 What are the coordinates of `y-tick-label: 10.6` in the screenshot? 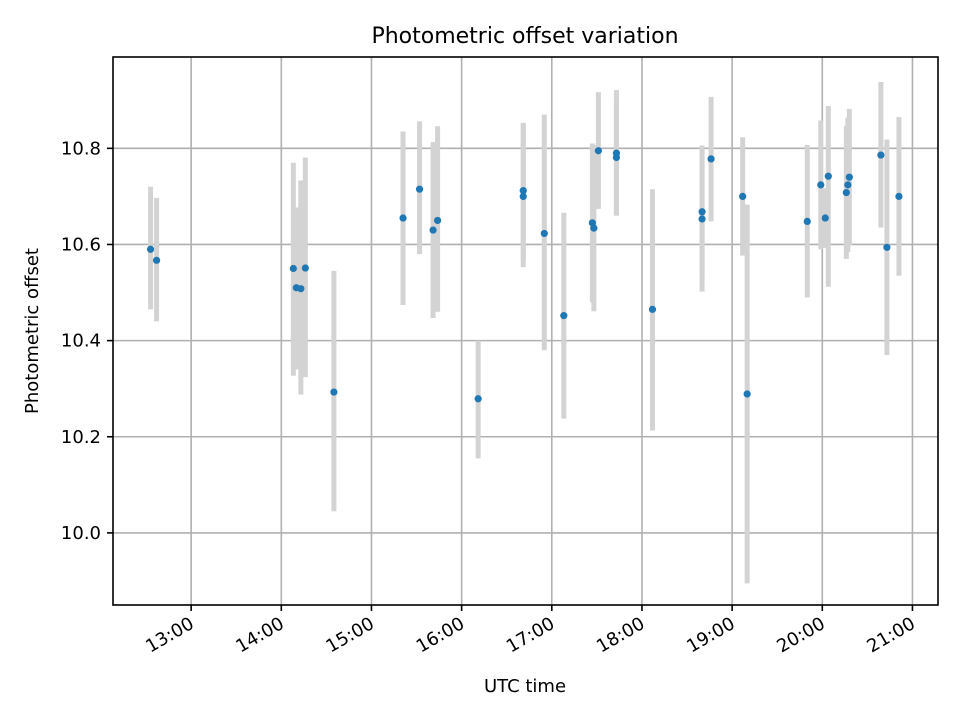 It's located at (81, 244).